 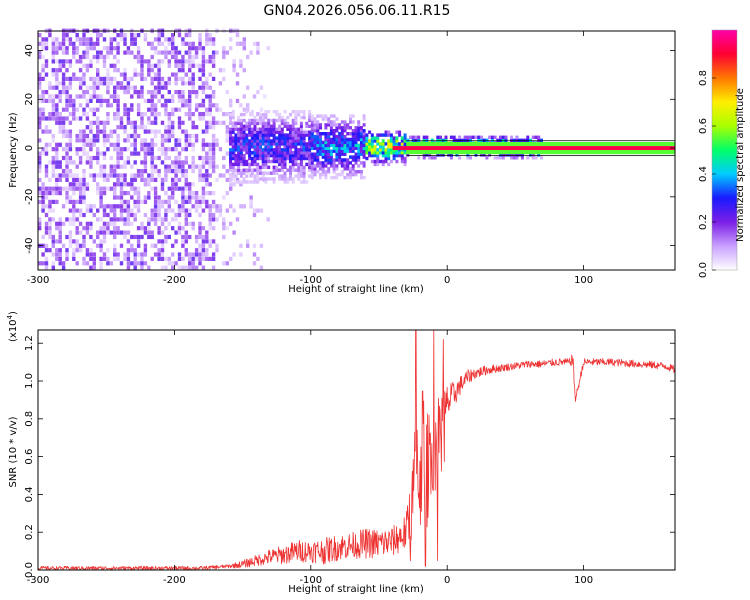 I want to click on colorbar-gradient, so click(x=724, y=150).